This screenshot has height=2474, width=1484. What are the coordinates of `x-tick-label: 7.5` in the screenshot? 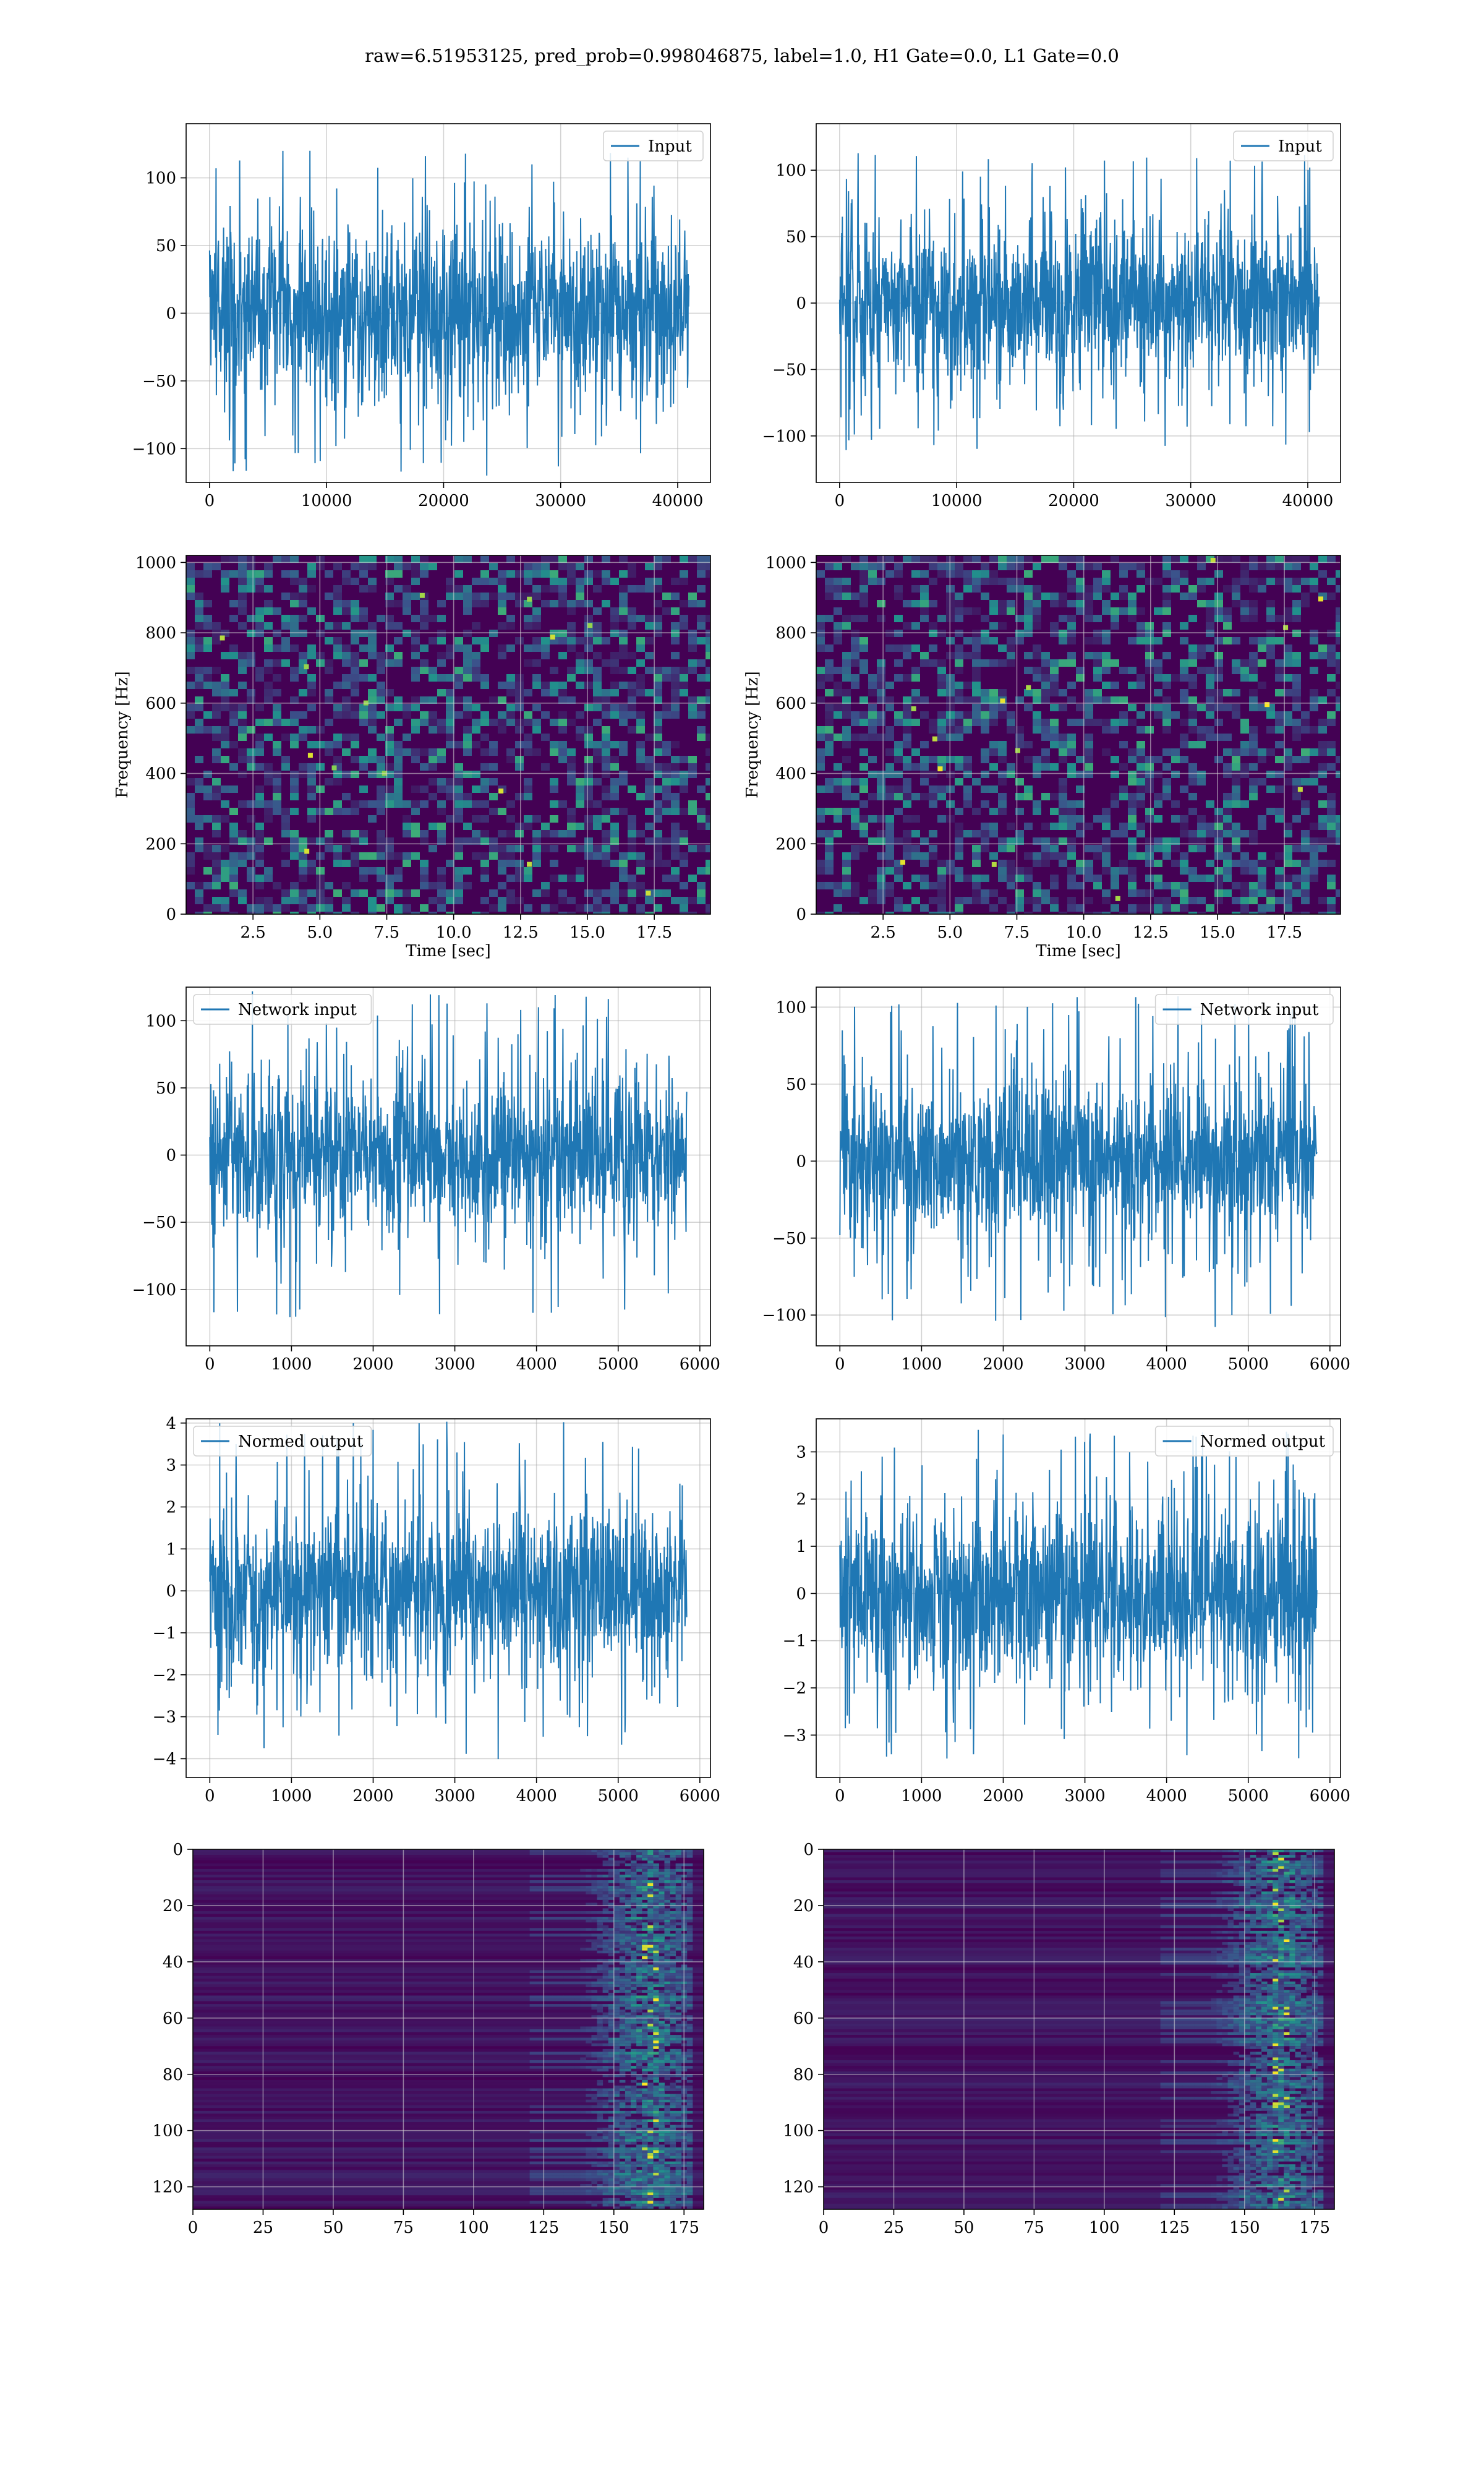 It's located at (386, 932).